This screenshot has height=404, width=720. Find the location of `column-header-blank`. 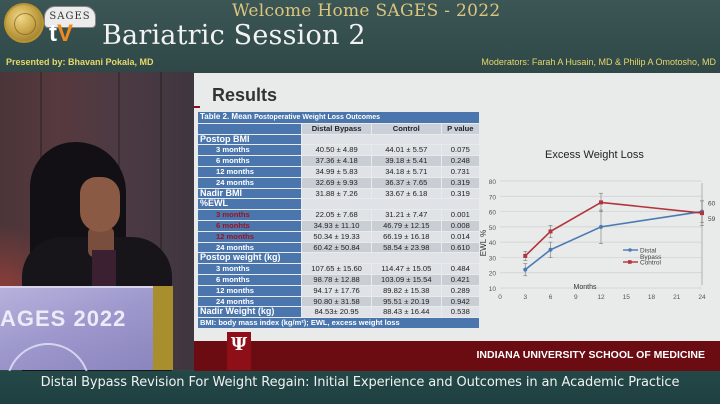

column-header-blank is located at coordinates (250, 128).